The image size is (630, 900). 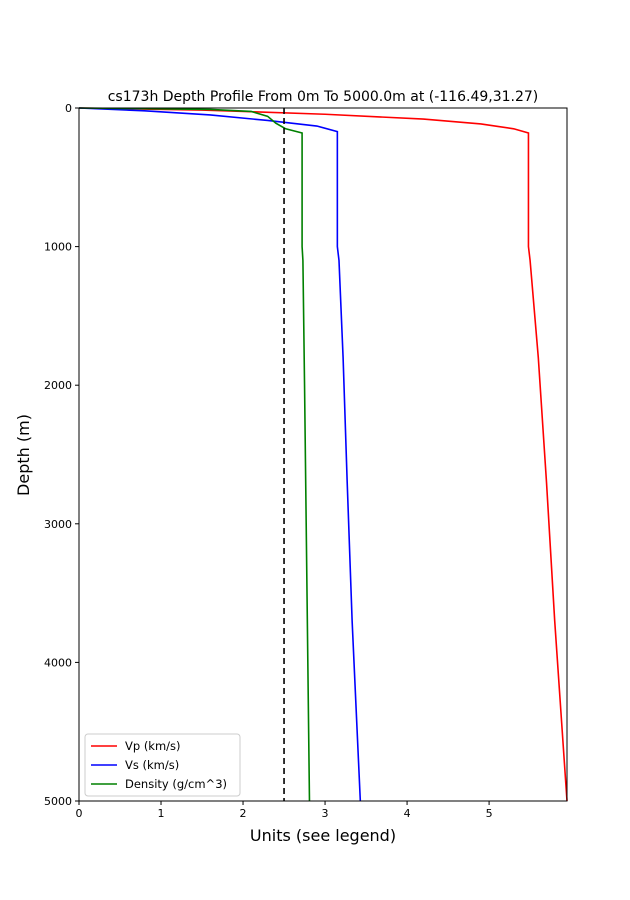 I want to click on legend-label-2: Density (g/cm^3), so click(x=176, y=784).